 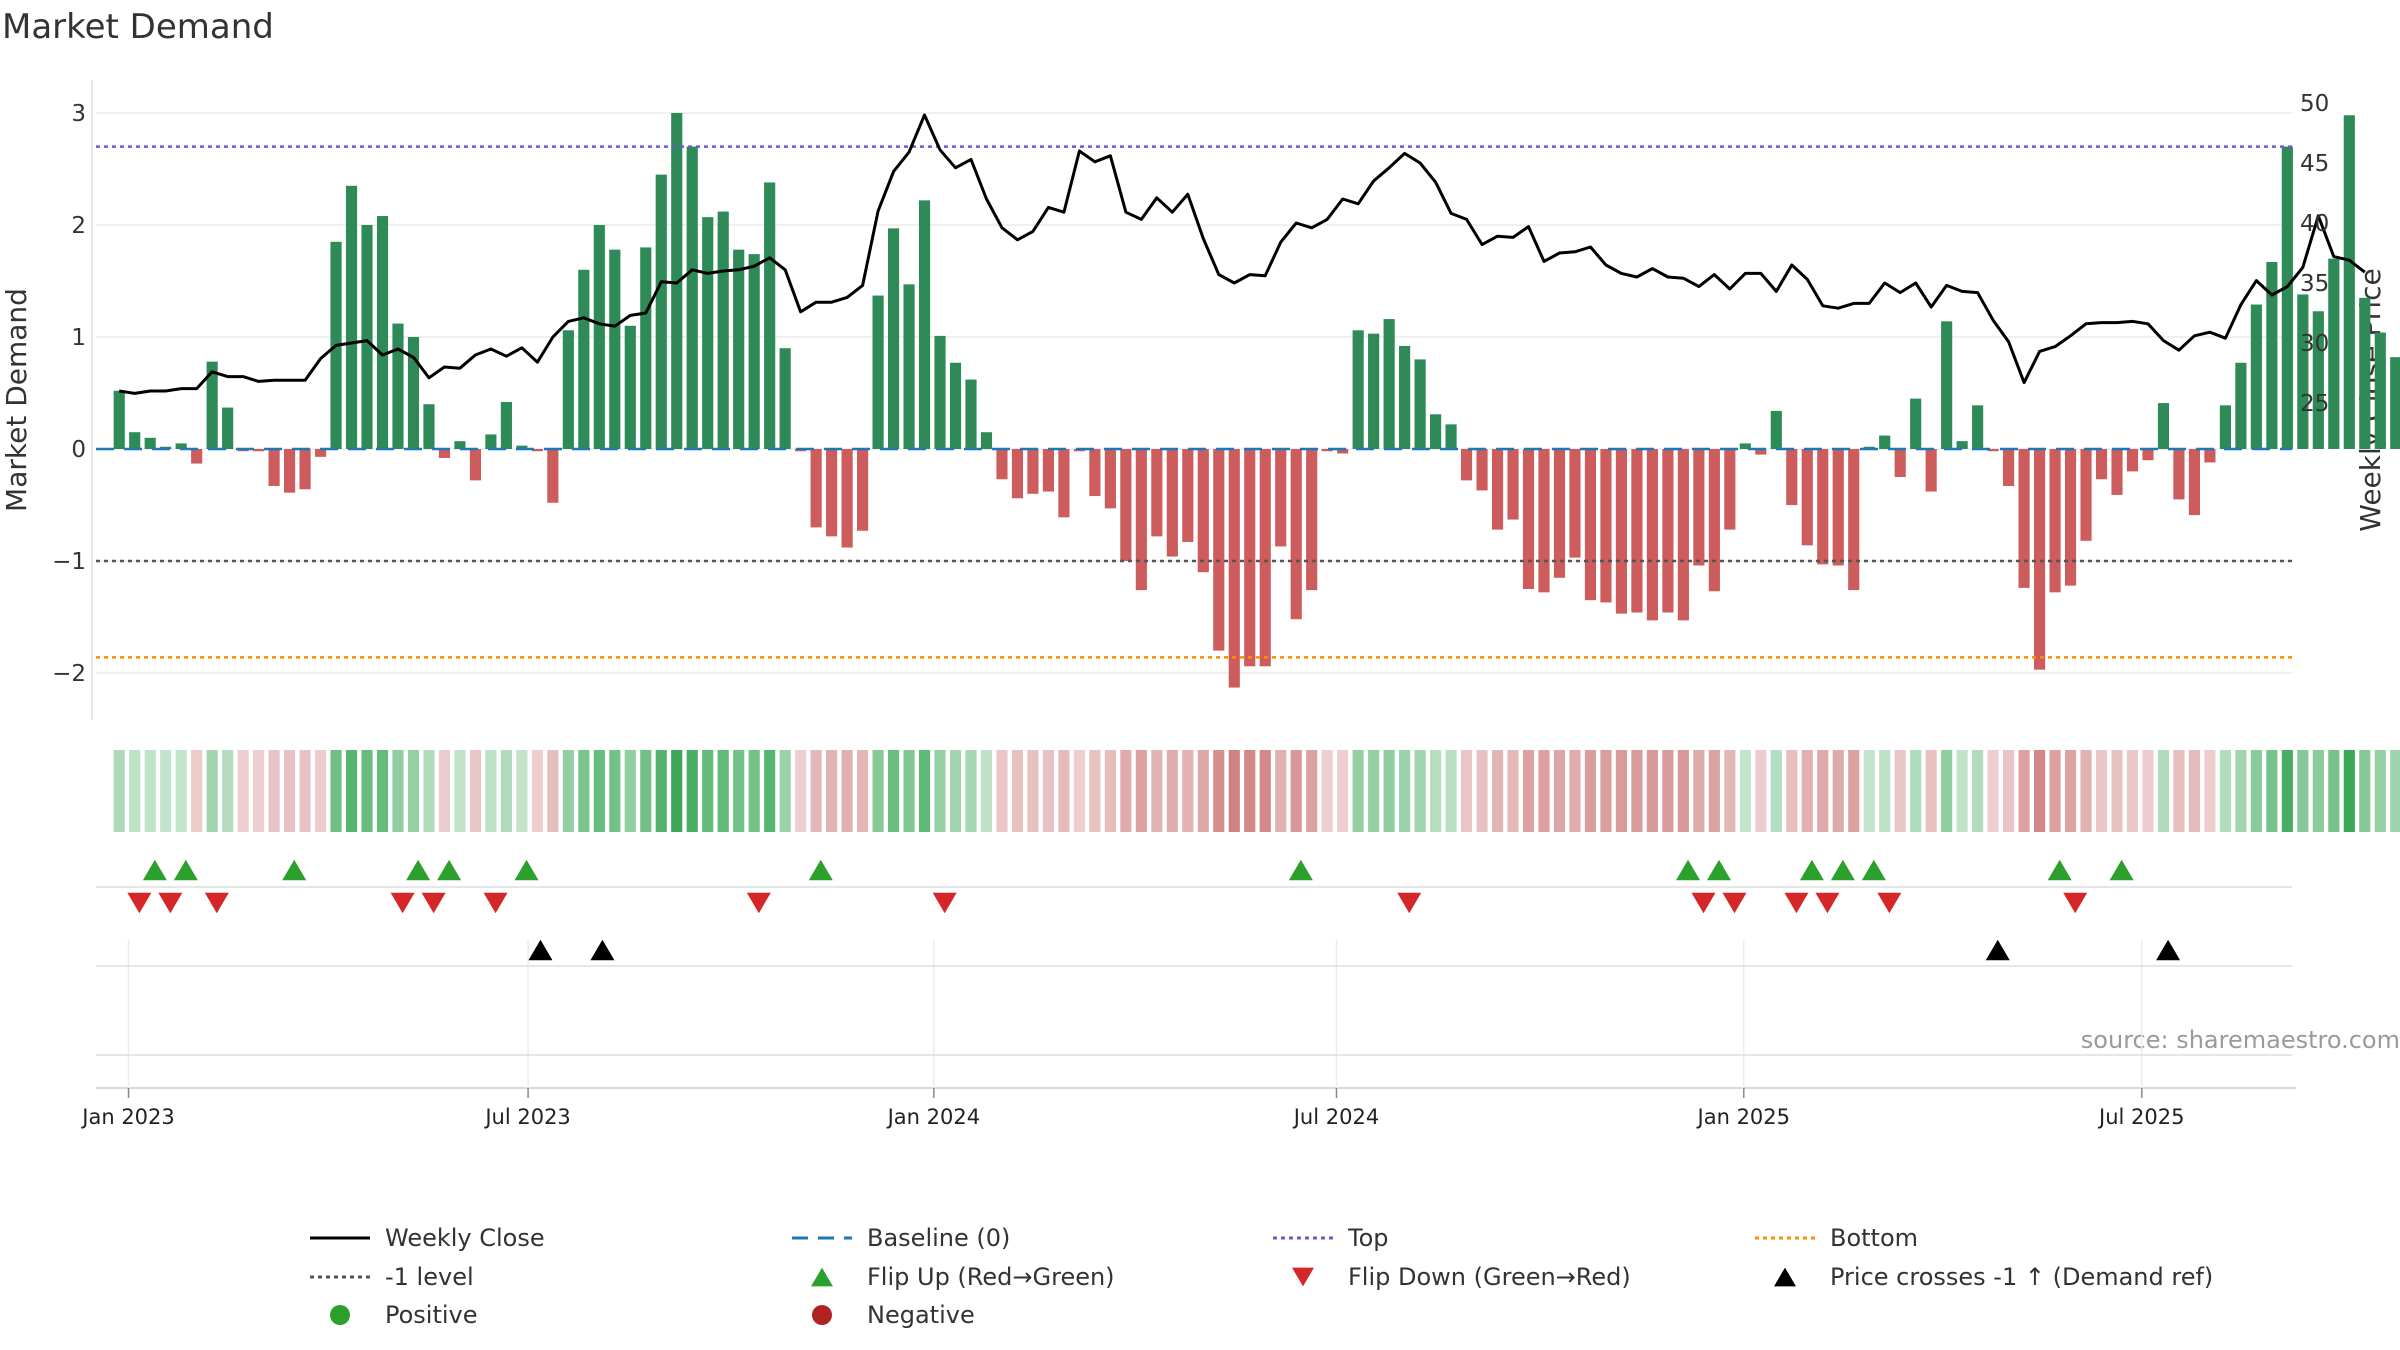 What do you see at coordinates (1331, 1238) in the screenshot?
I see `legend-item-top: Top` at bounding box center [1331, 1238].